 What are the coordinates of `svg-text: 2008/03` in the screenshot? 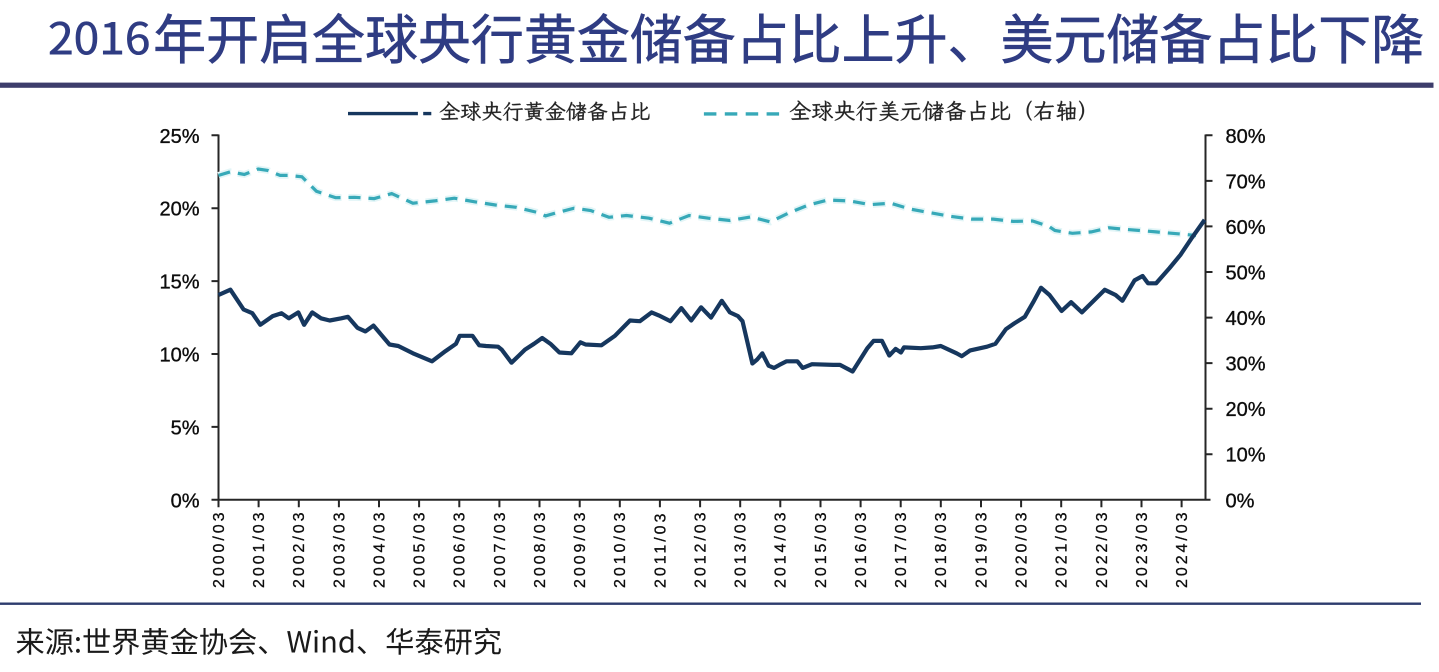 It's located at (540, 549).